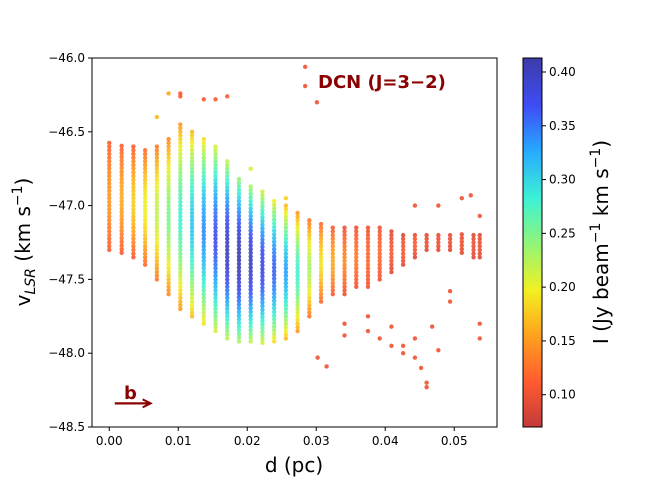  I want to click on y-tick-label: −48.0, so click(66, 353).